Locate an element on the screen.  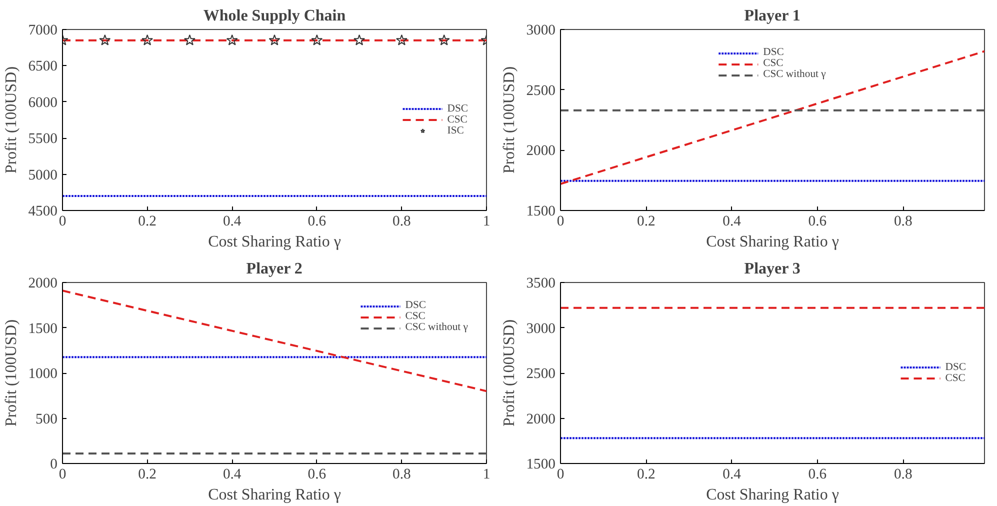
y-tick-label: 6000 is located at coordinates (43, 102).